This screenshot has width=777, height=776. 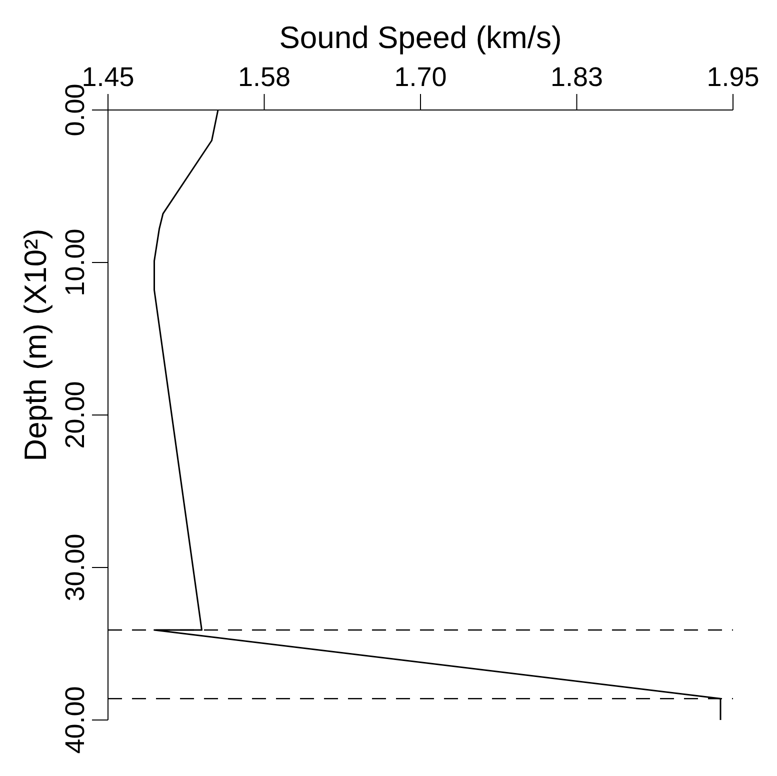 What do you see at coordinates (75, 262) in the screenshot?
I see `y-tick-label: 10.00` at bounding box center [75, 262].